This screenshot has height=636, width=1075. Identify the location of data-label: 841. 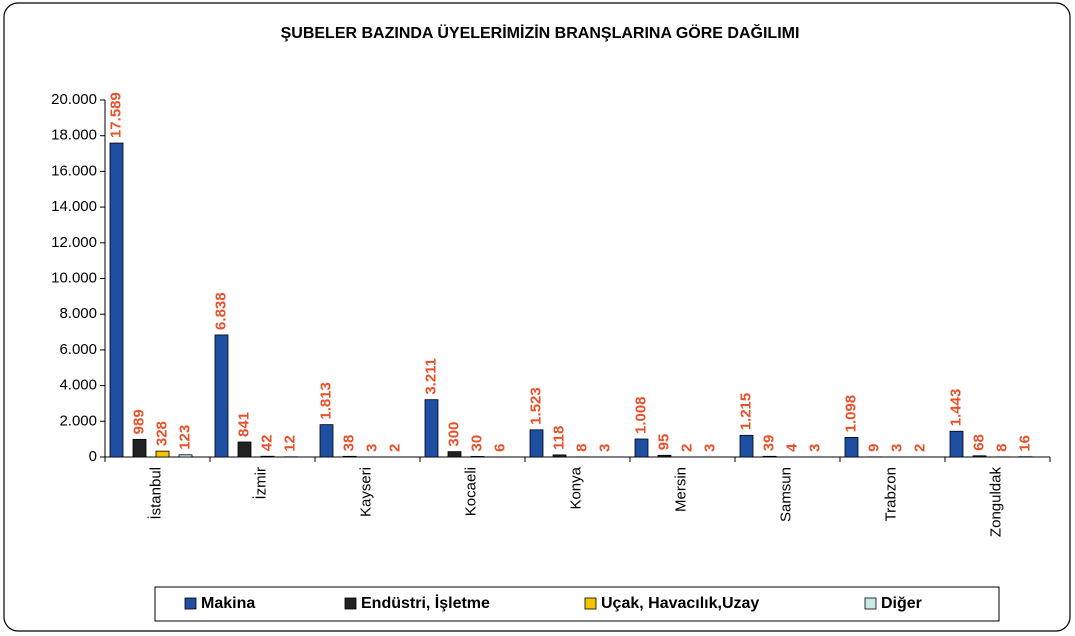
(243, 424).